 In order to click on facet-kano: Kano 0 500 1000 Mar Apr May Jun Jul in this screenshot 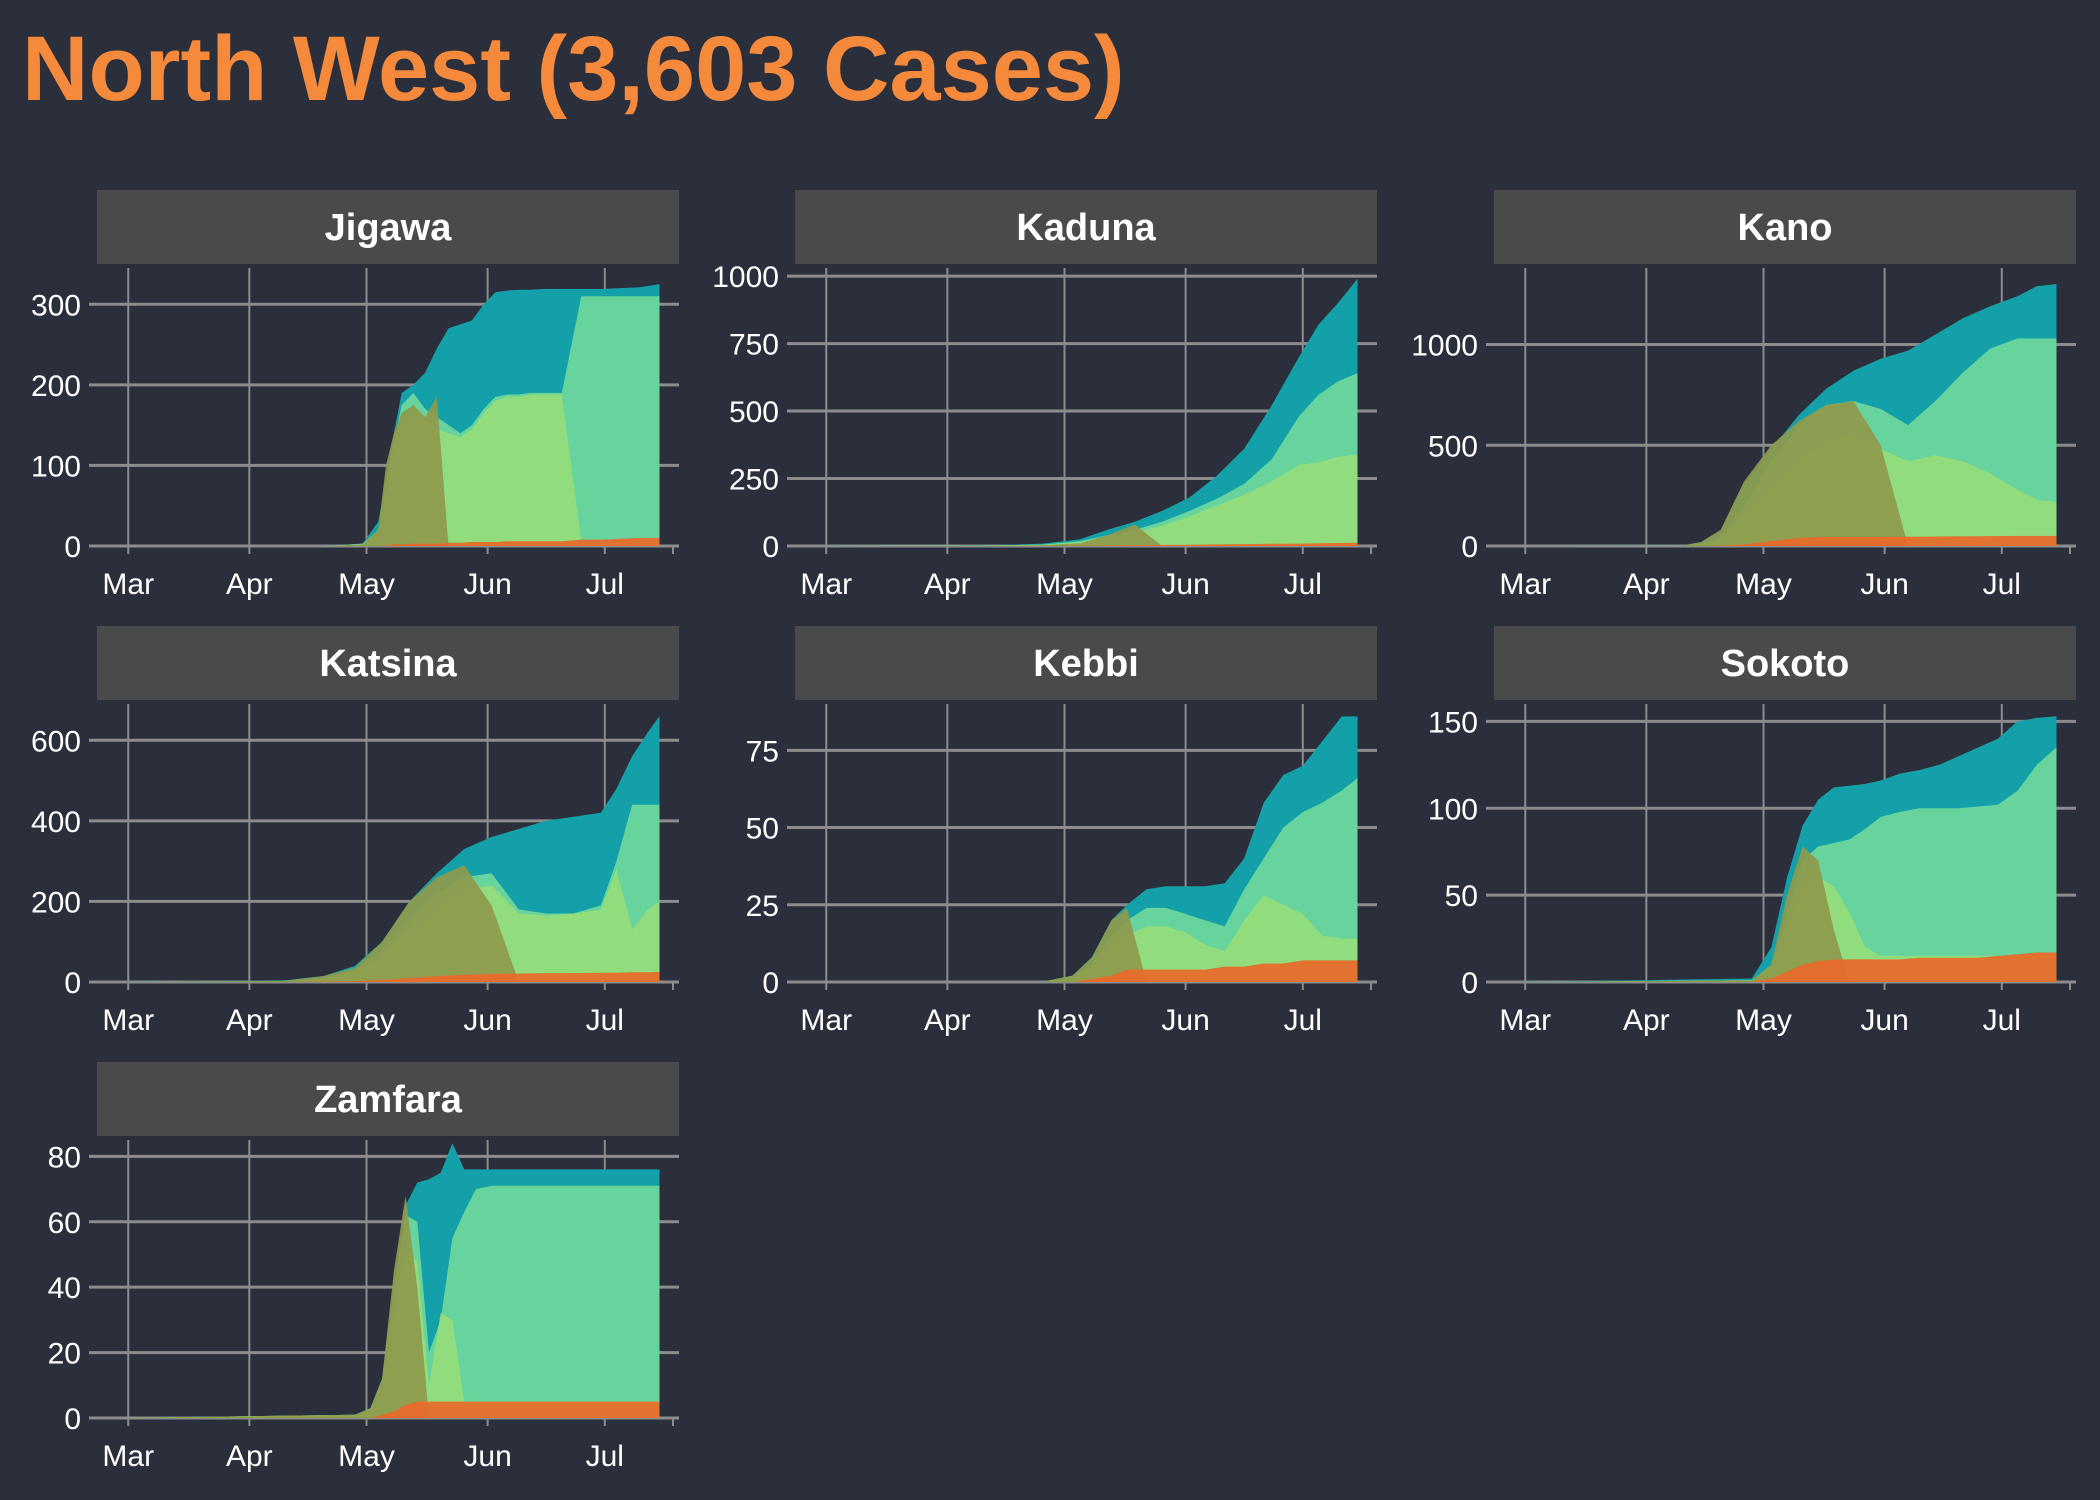, I will do `click(1743, 395)`.